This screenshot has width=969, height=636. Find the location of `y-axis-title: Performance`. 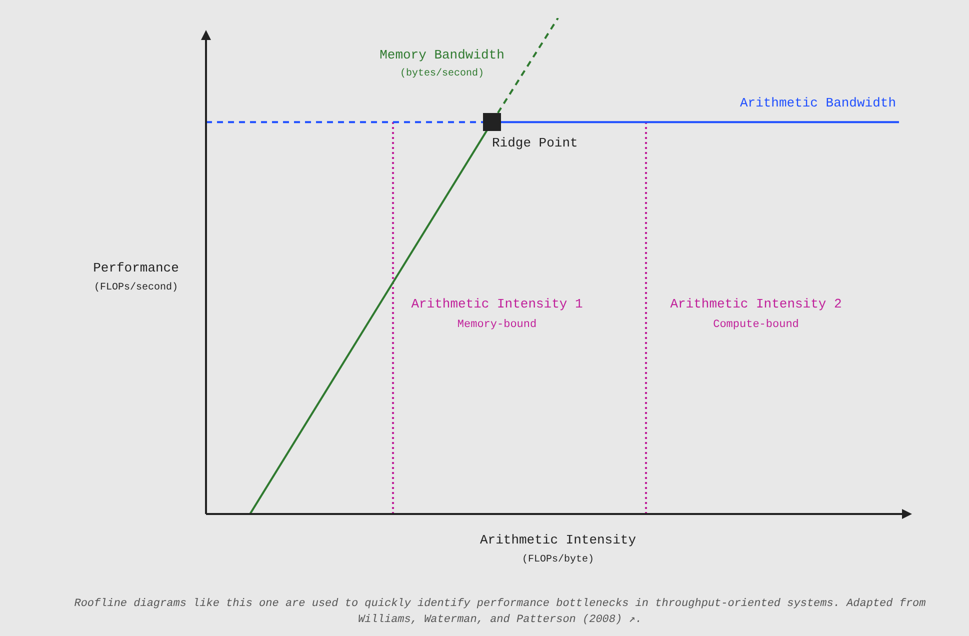

y-axis-title: Performance is located at coordinates (136, 268).